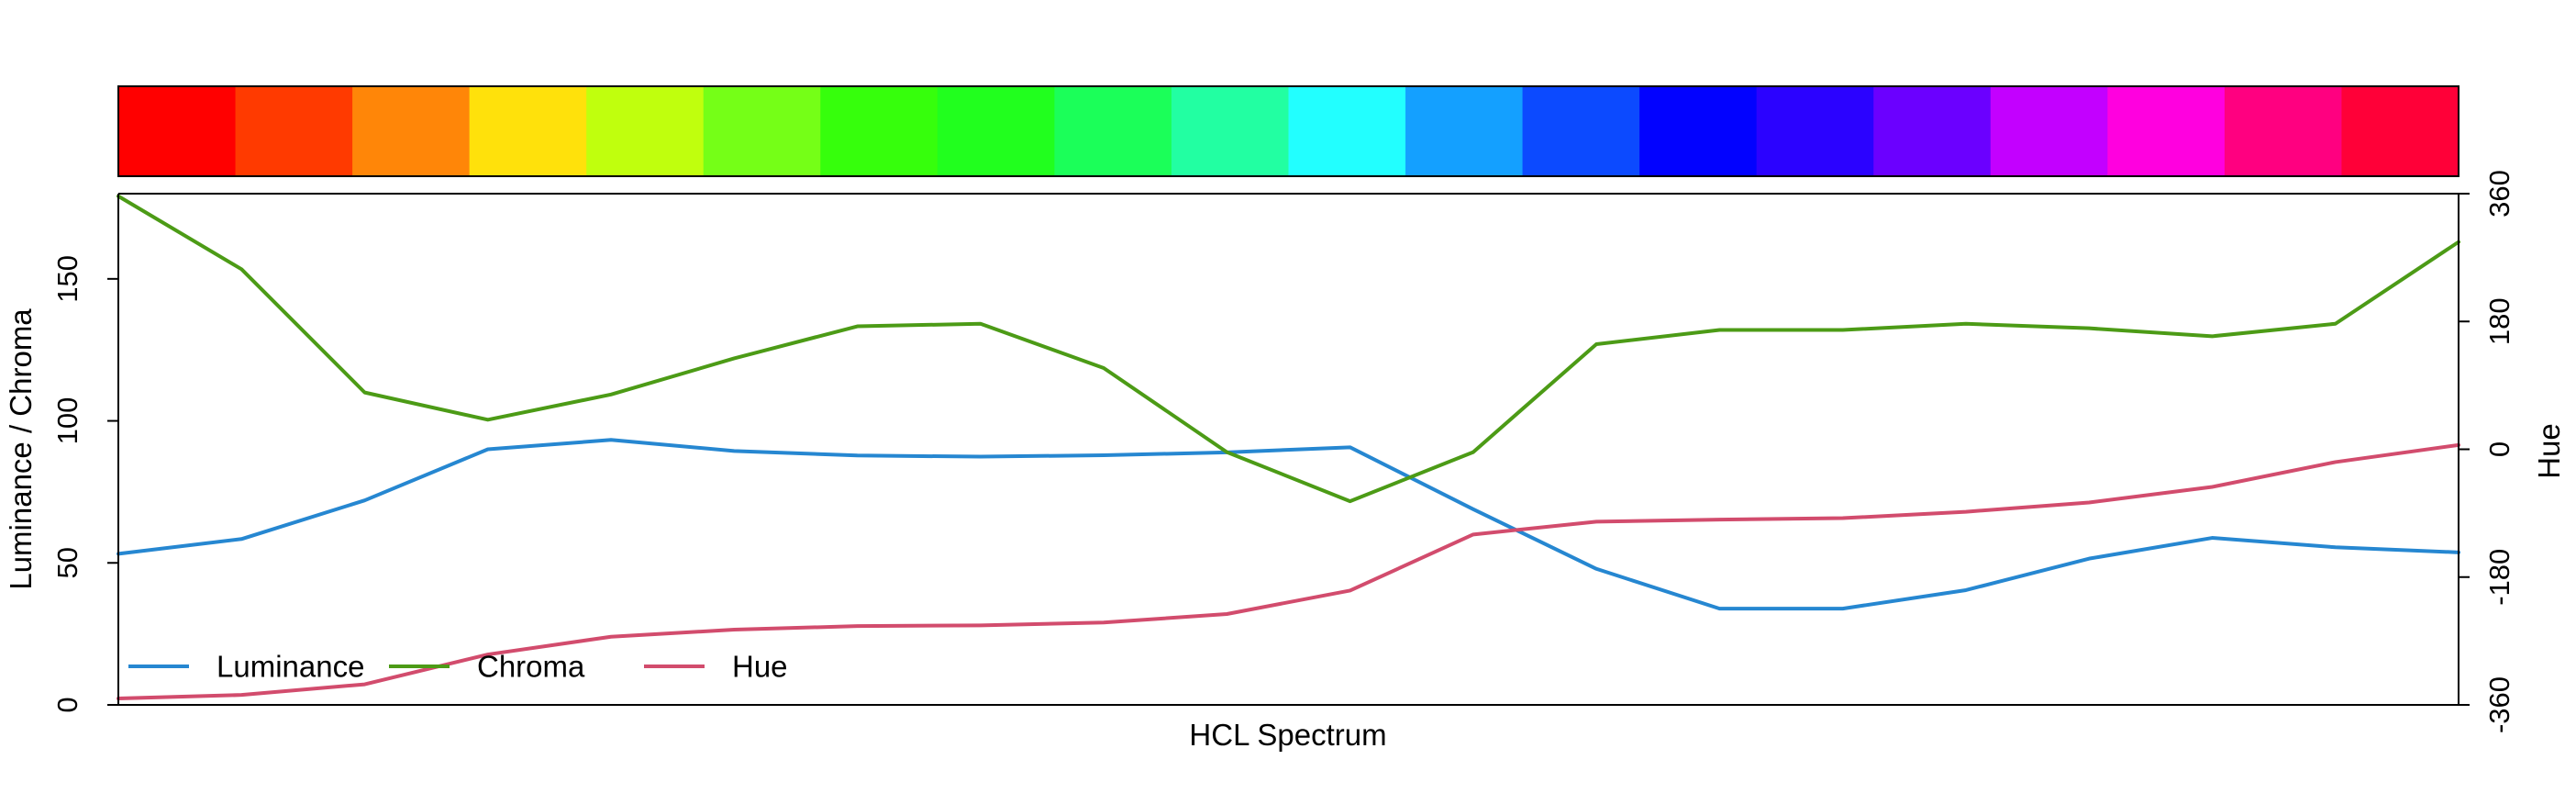 The width and height of the screenshot is (2576, 793). I want to click on x-axis-title: HCL Spectrum, so click(1287, 735).